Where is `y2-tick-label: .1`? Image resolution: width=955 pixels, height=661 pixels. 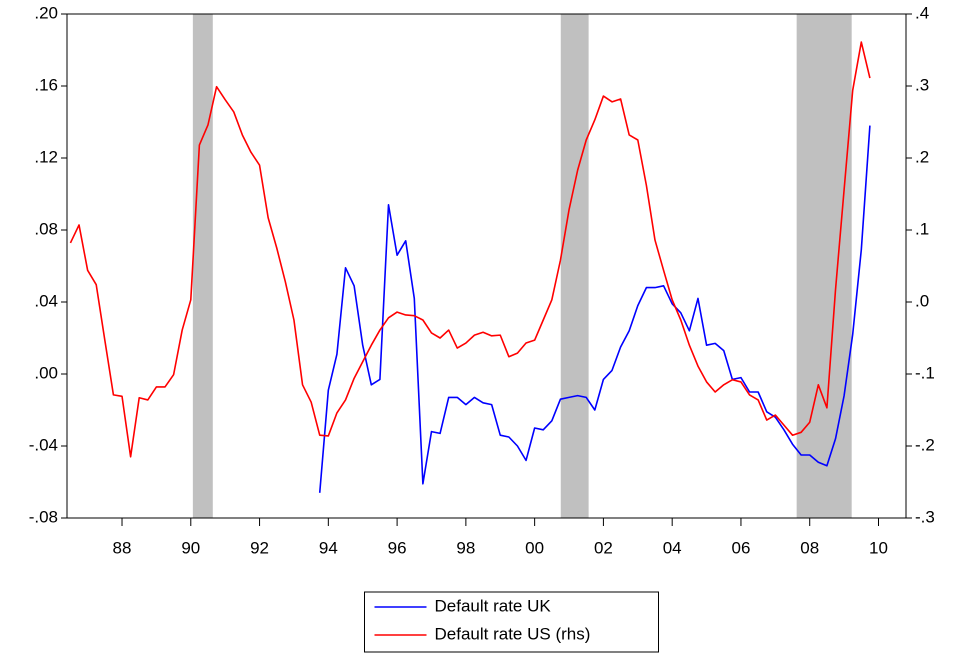
y2-tick-label: .1 is located at coordinates (922, 228).